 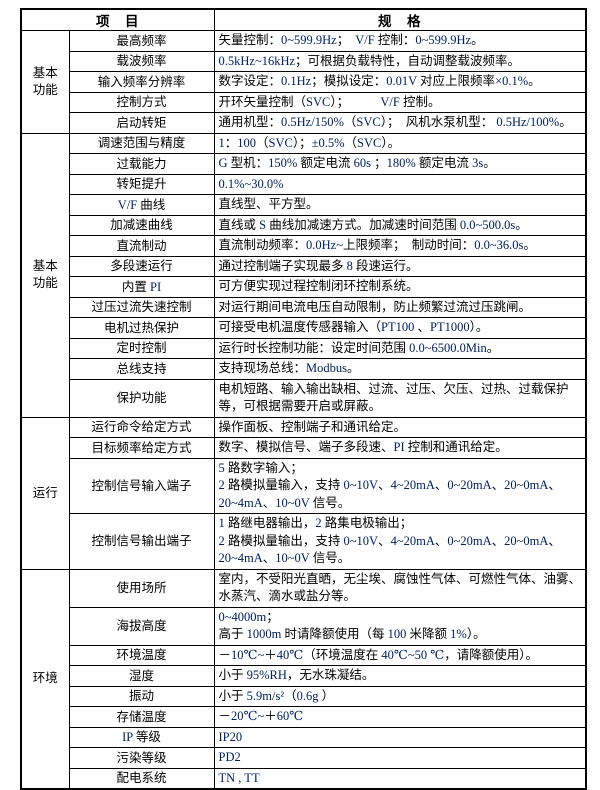 I want to click on spec-run-command-source: 操作面板、控制端子和通讯给定。, so click(x=400, y=427).